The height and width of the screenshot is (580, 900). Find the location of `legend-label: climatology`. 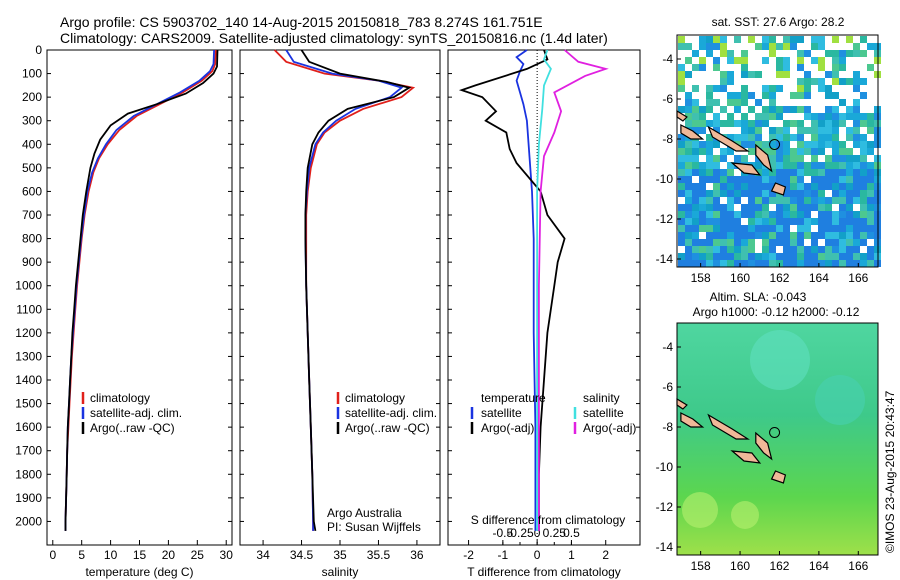

legend-label: climatology is located at coordinates (120, 398).